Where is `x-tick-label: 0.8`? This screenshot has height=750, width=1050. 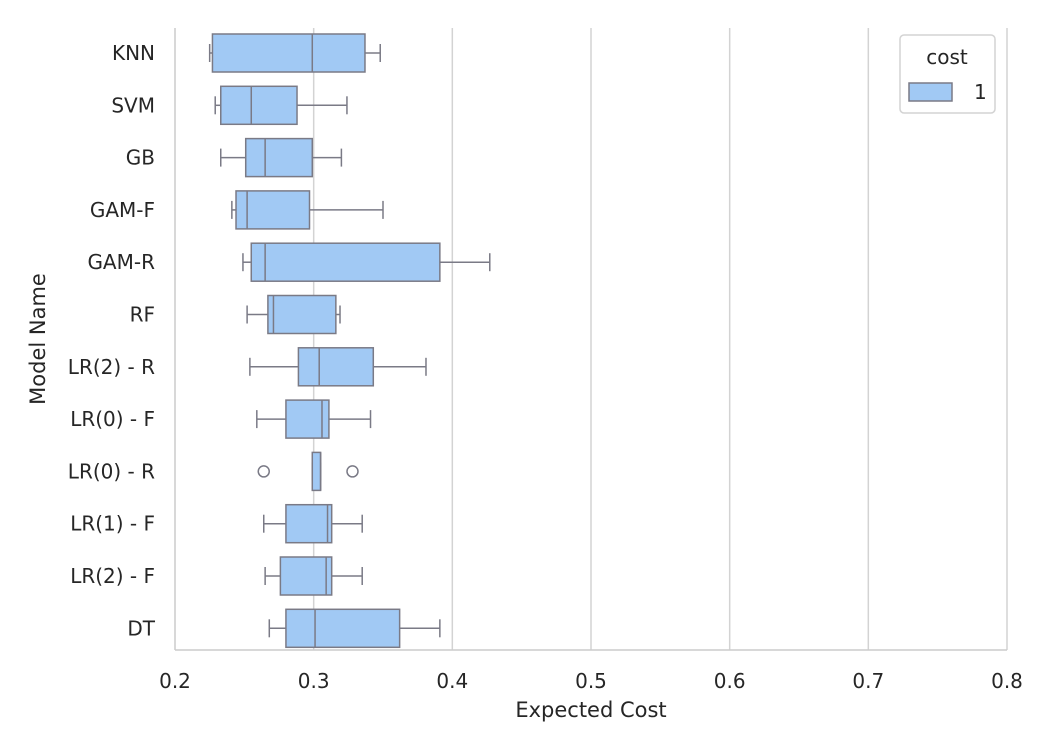 x-tick-label: 0.8 is located at coordinates (1007, 681).